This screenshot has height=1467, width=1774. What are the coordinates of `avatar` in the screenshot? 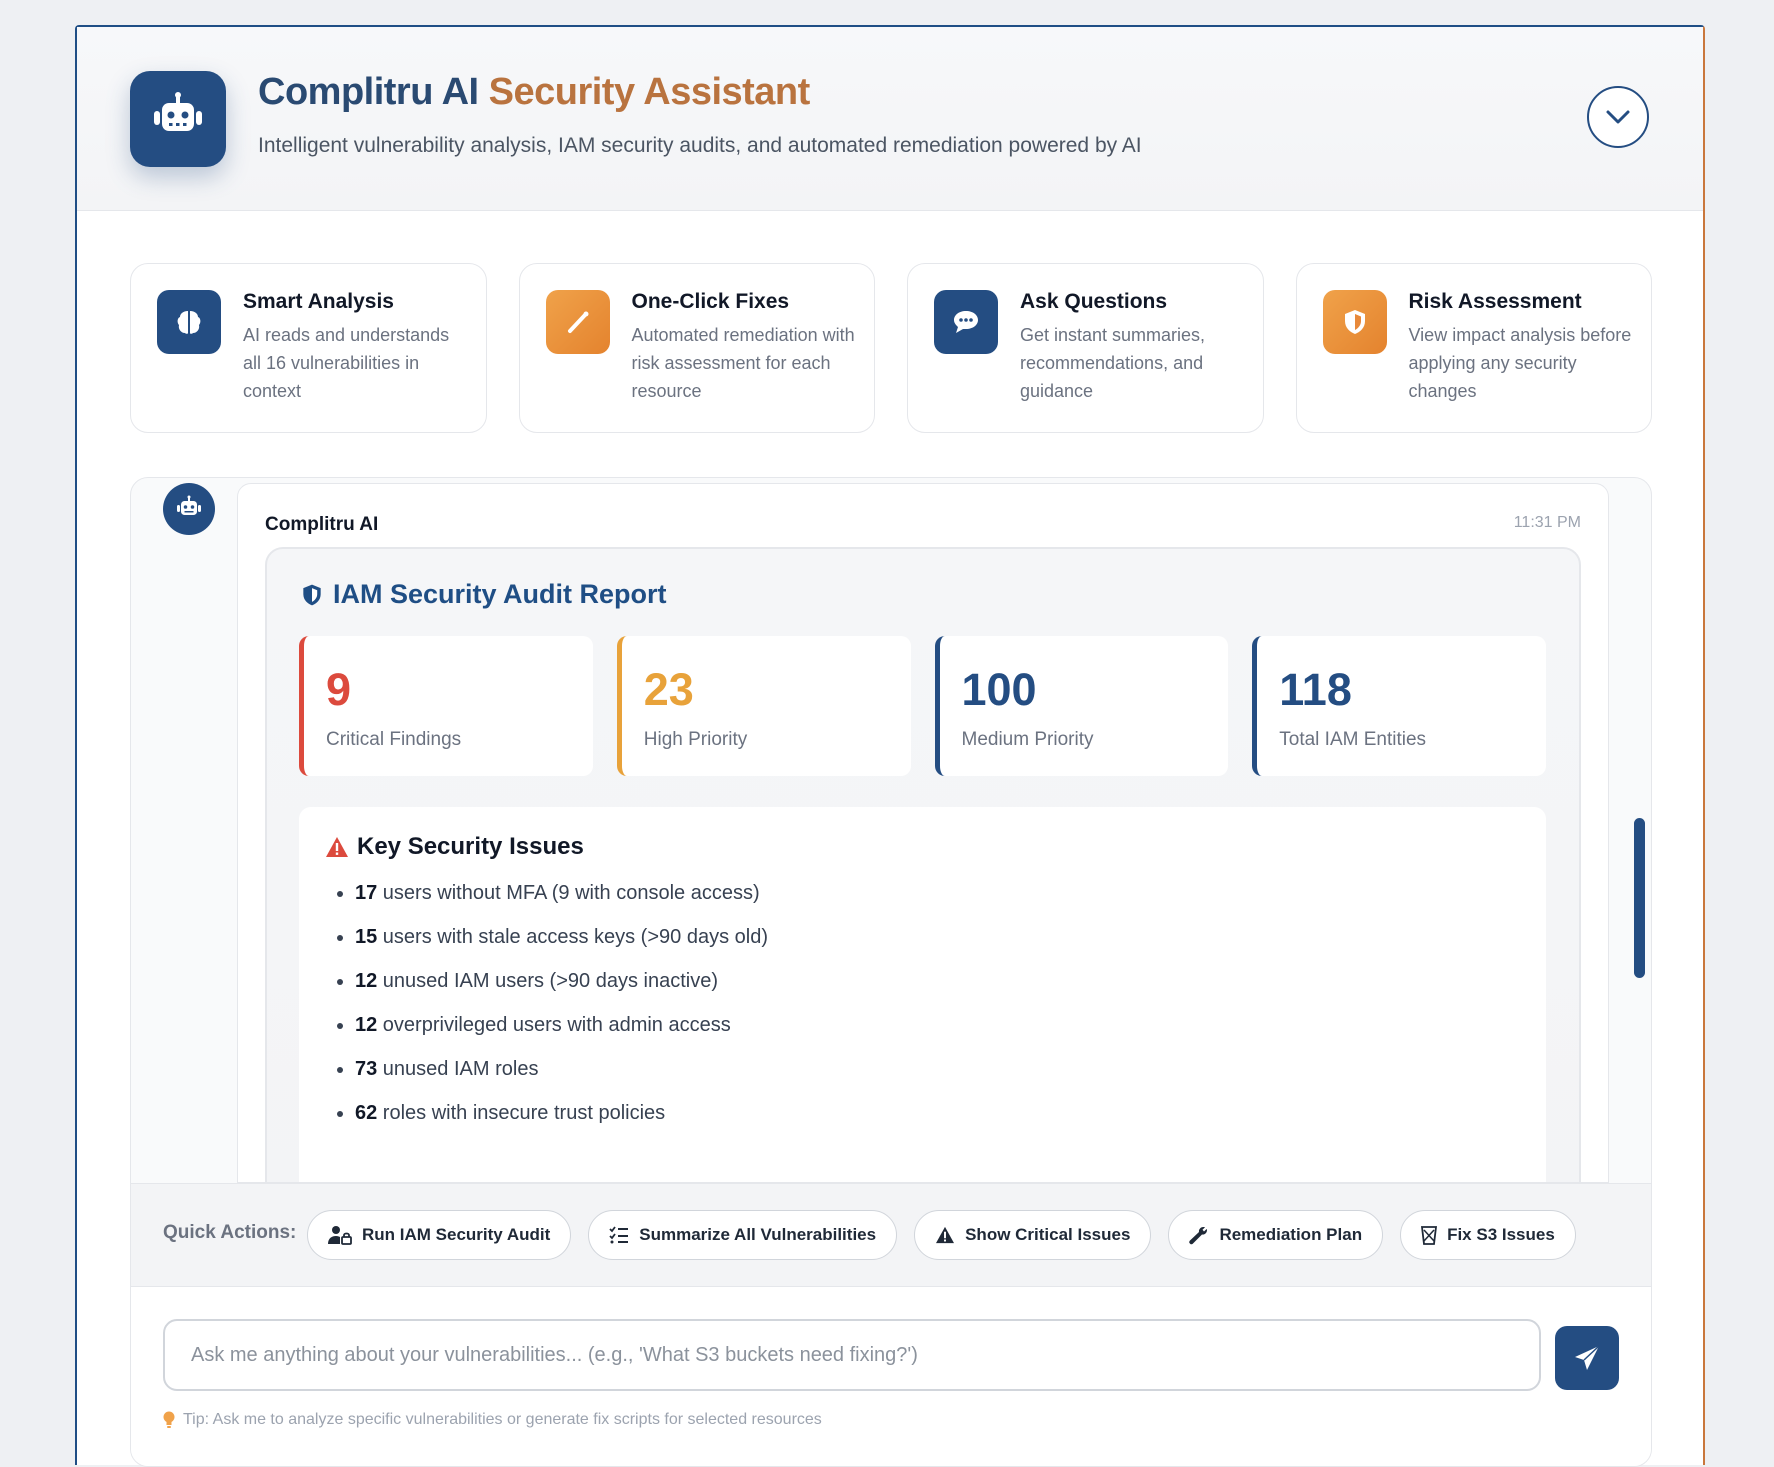 It's located at (189, 509).